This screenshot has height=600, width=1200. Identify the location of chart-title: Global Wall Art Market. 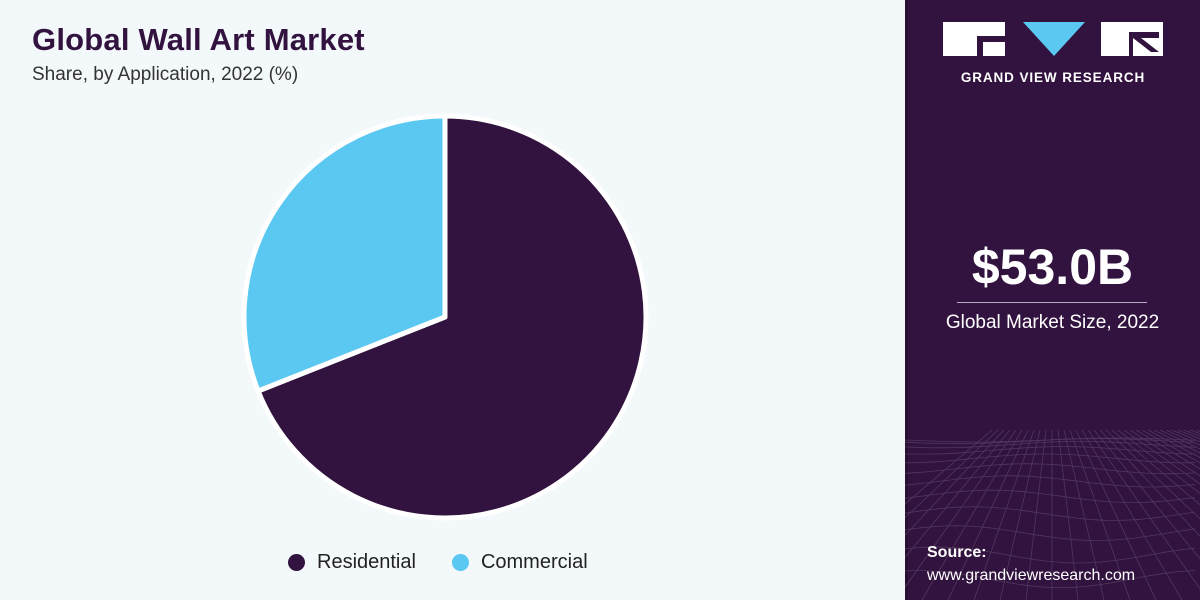
(198, 39).